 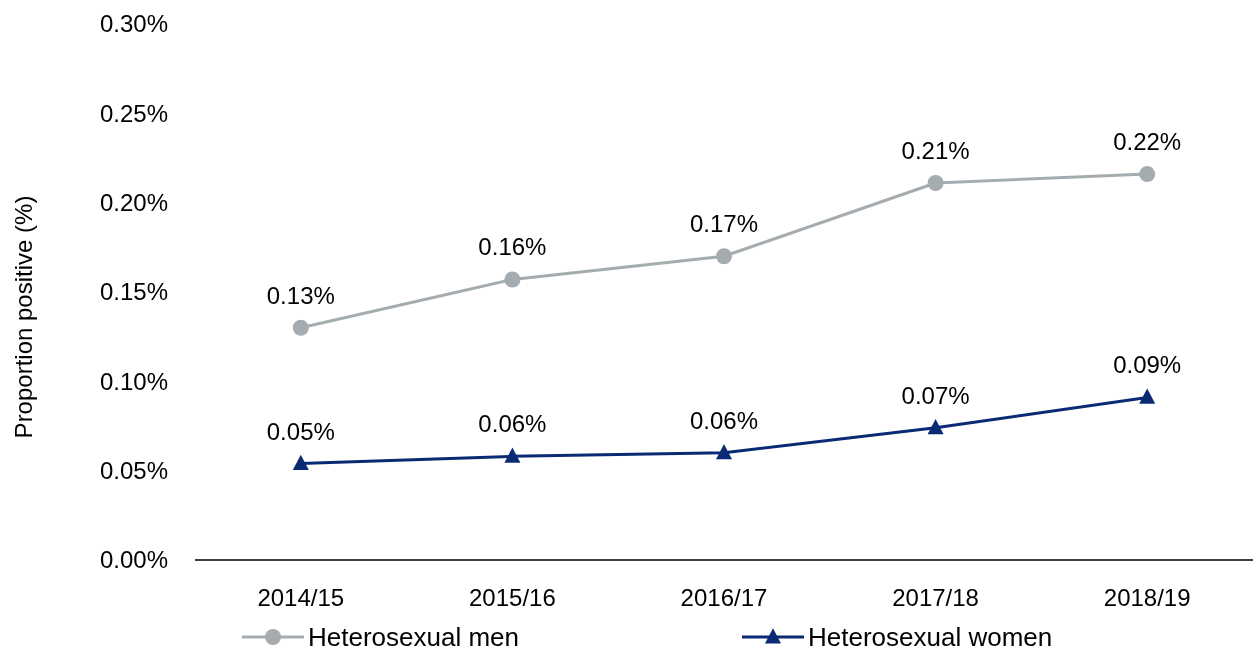 I want to click on x-tick-label: 2018/19, so click(x=1147, y=597).